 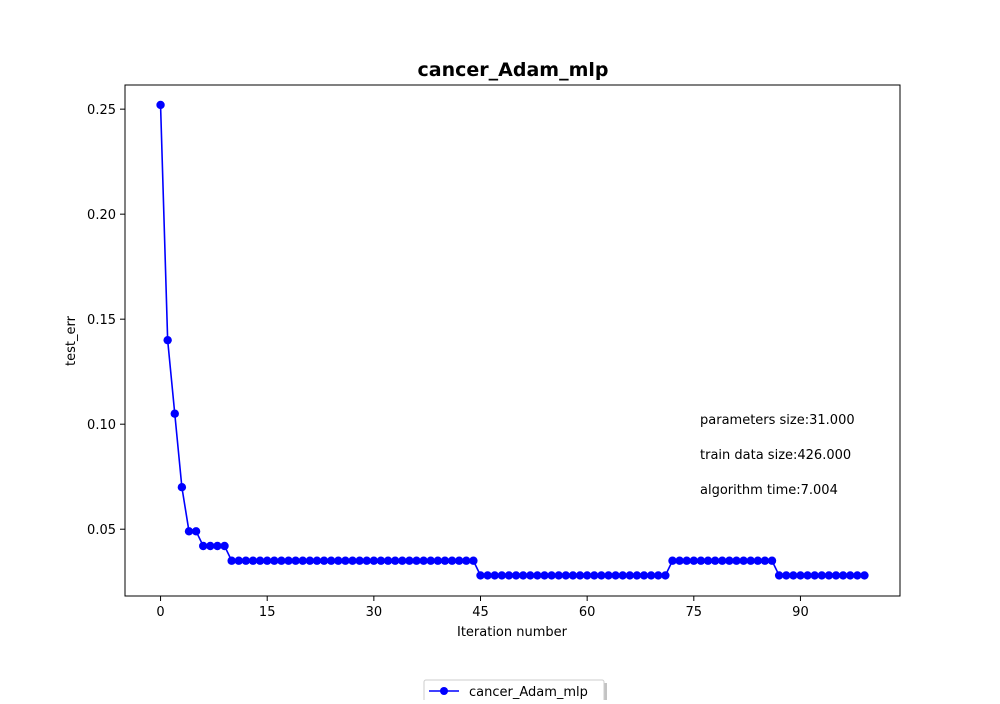 I want to click on legend-box, so click(x=514, y=691).